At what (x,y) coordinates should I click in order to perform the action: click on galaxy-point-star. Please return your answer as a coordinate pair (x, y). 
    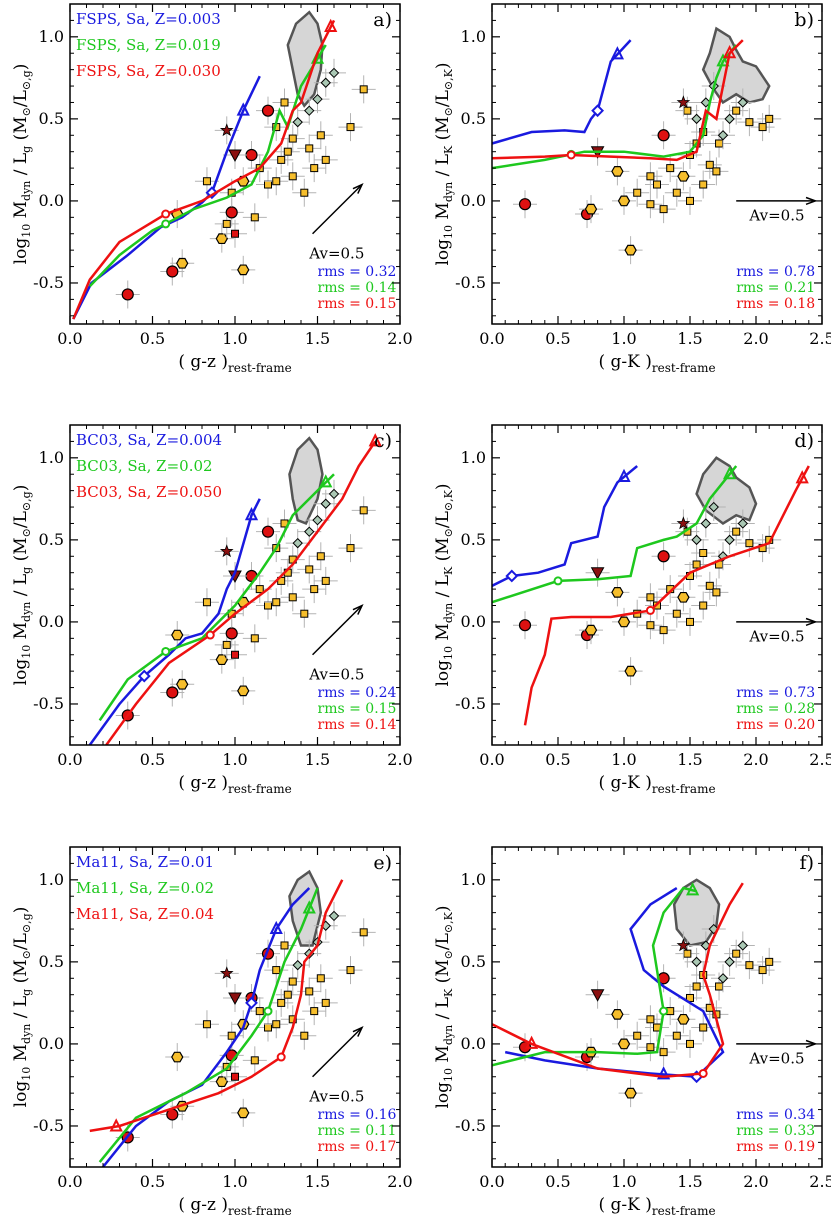
    Looking at the image, I should click on (683, 102).